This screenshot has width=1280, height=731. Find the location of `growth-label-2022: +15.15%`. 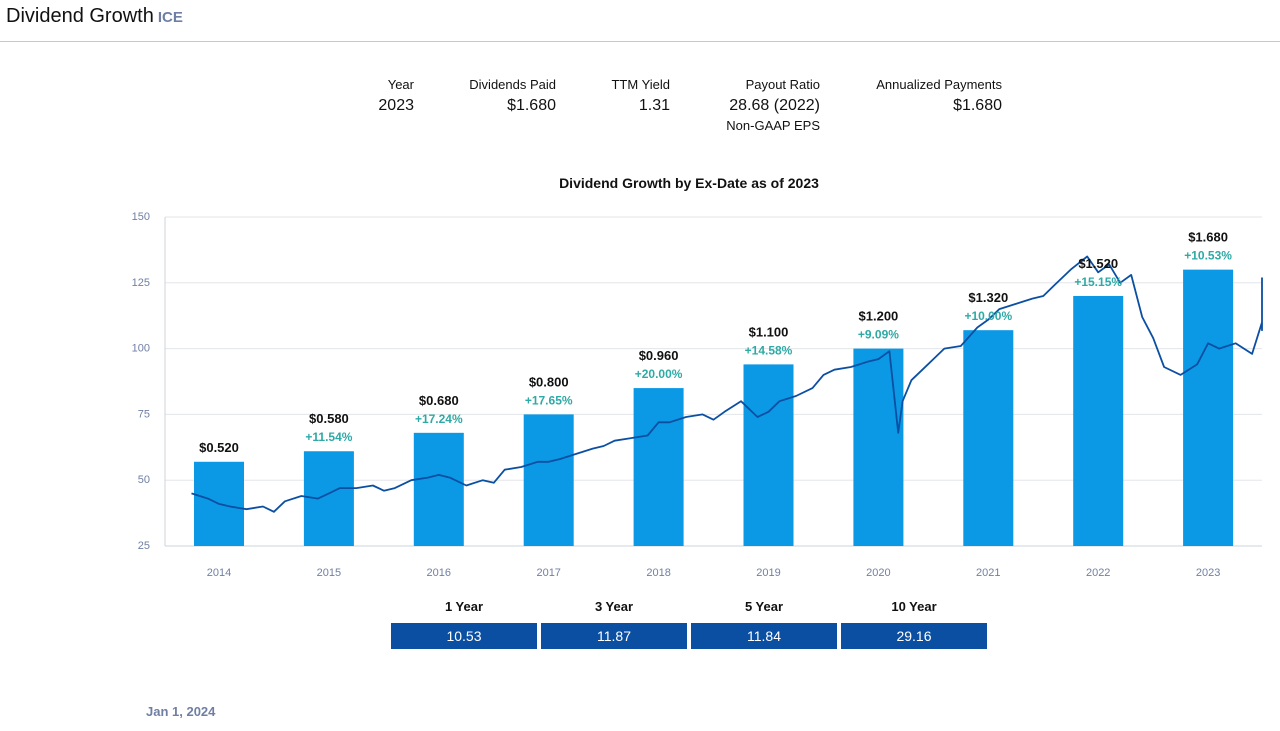

growth-label-2022: +15.15% is located at coordinates (1098, 282).